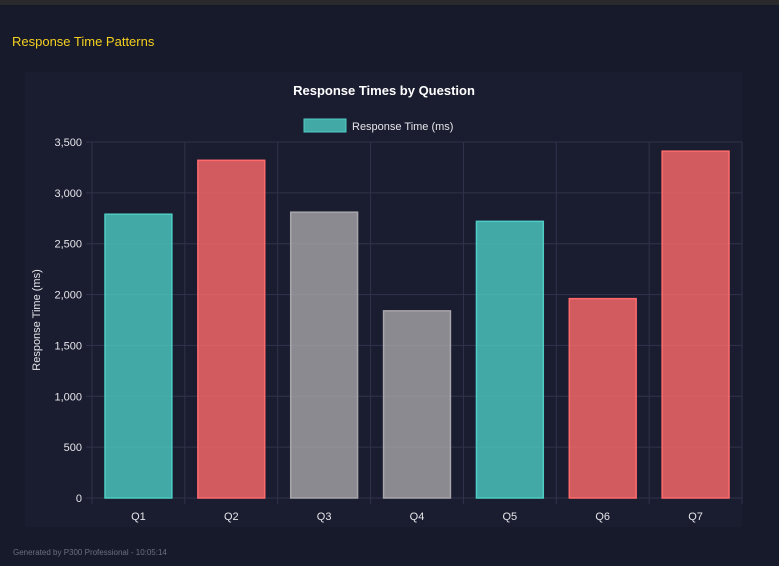  What do you see at coordinates (510, 517) in the screenshot?
I see `x-tick-label: Q5` at bounding box center [510, 517].